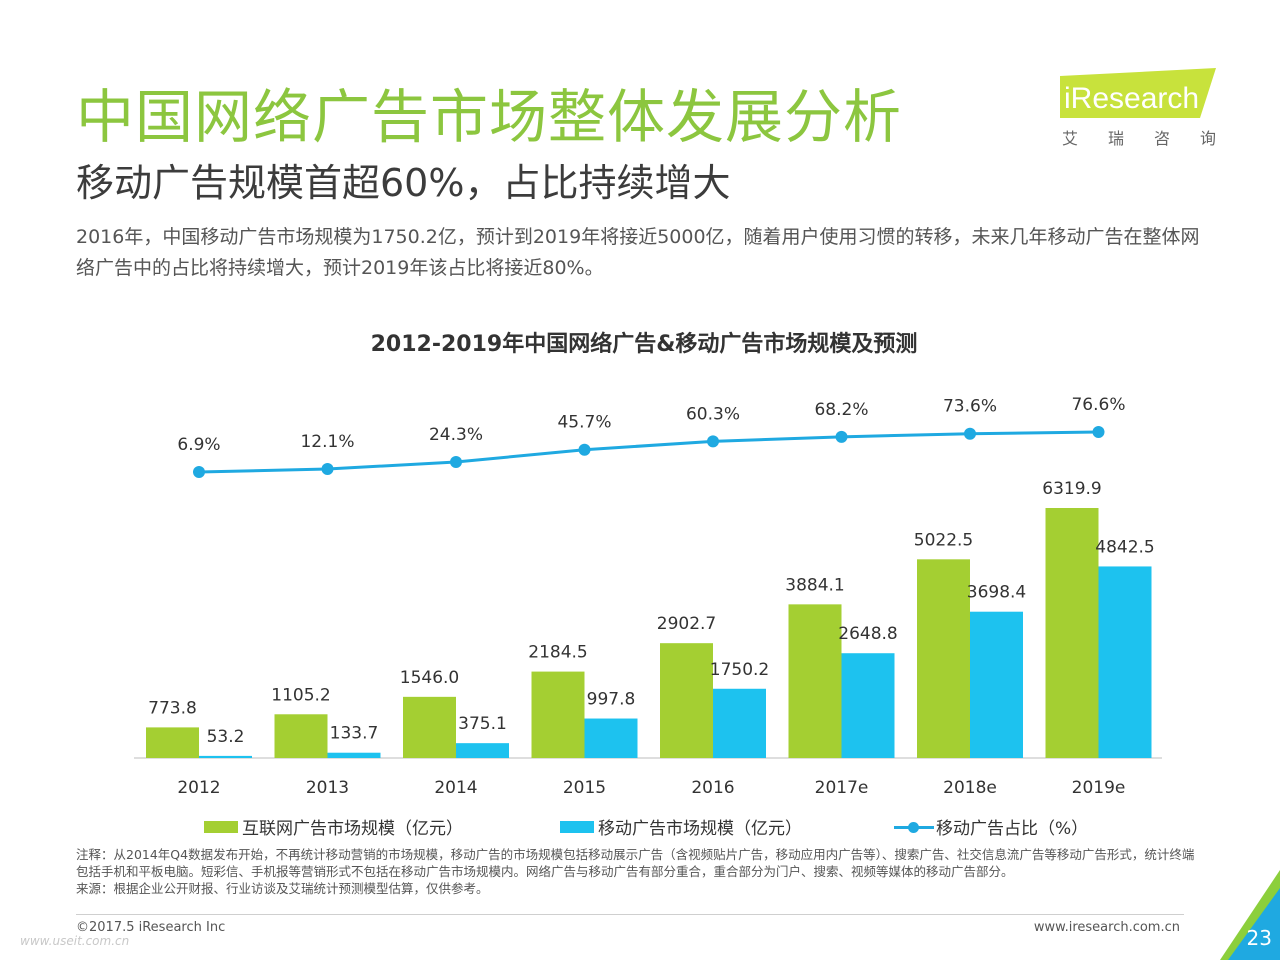  What do you see at coordinates (1098, 405) in the screenshot?
I see `share-label-2019e: 76.6%` at bounding box center [1098, 405].